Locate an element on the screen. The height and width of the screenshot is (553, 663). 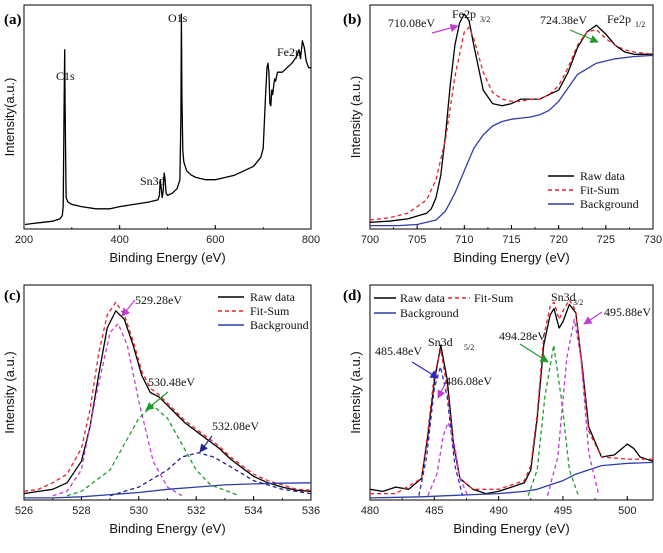
peak-annotation: 529.28eV is located at coordinates (158, 300).